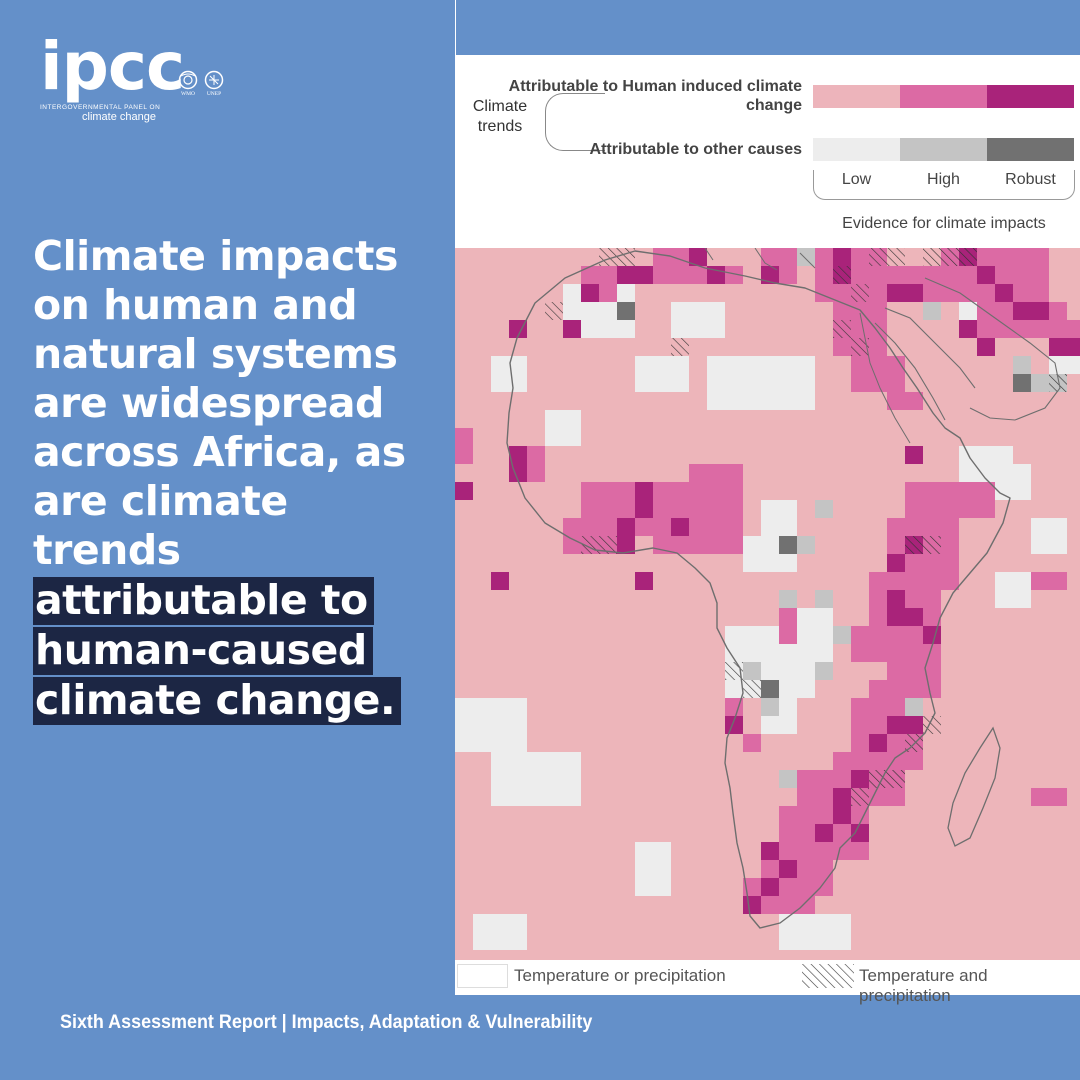 The height and width of the screenshot is (1080, 1080). I want to click on legend-title: Climate trends, so click(500, 116).